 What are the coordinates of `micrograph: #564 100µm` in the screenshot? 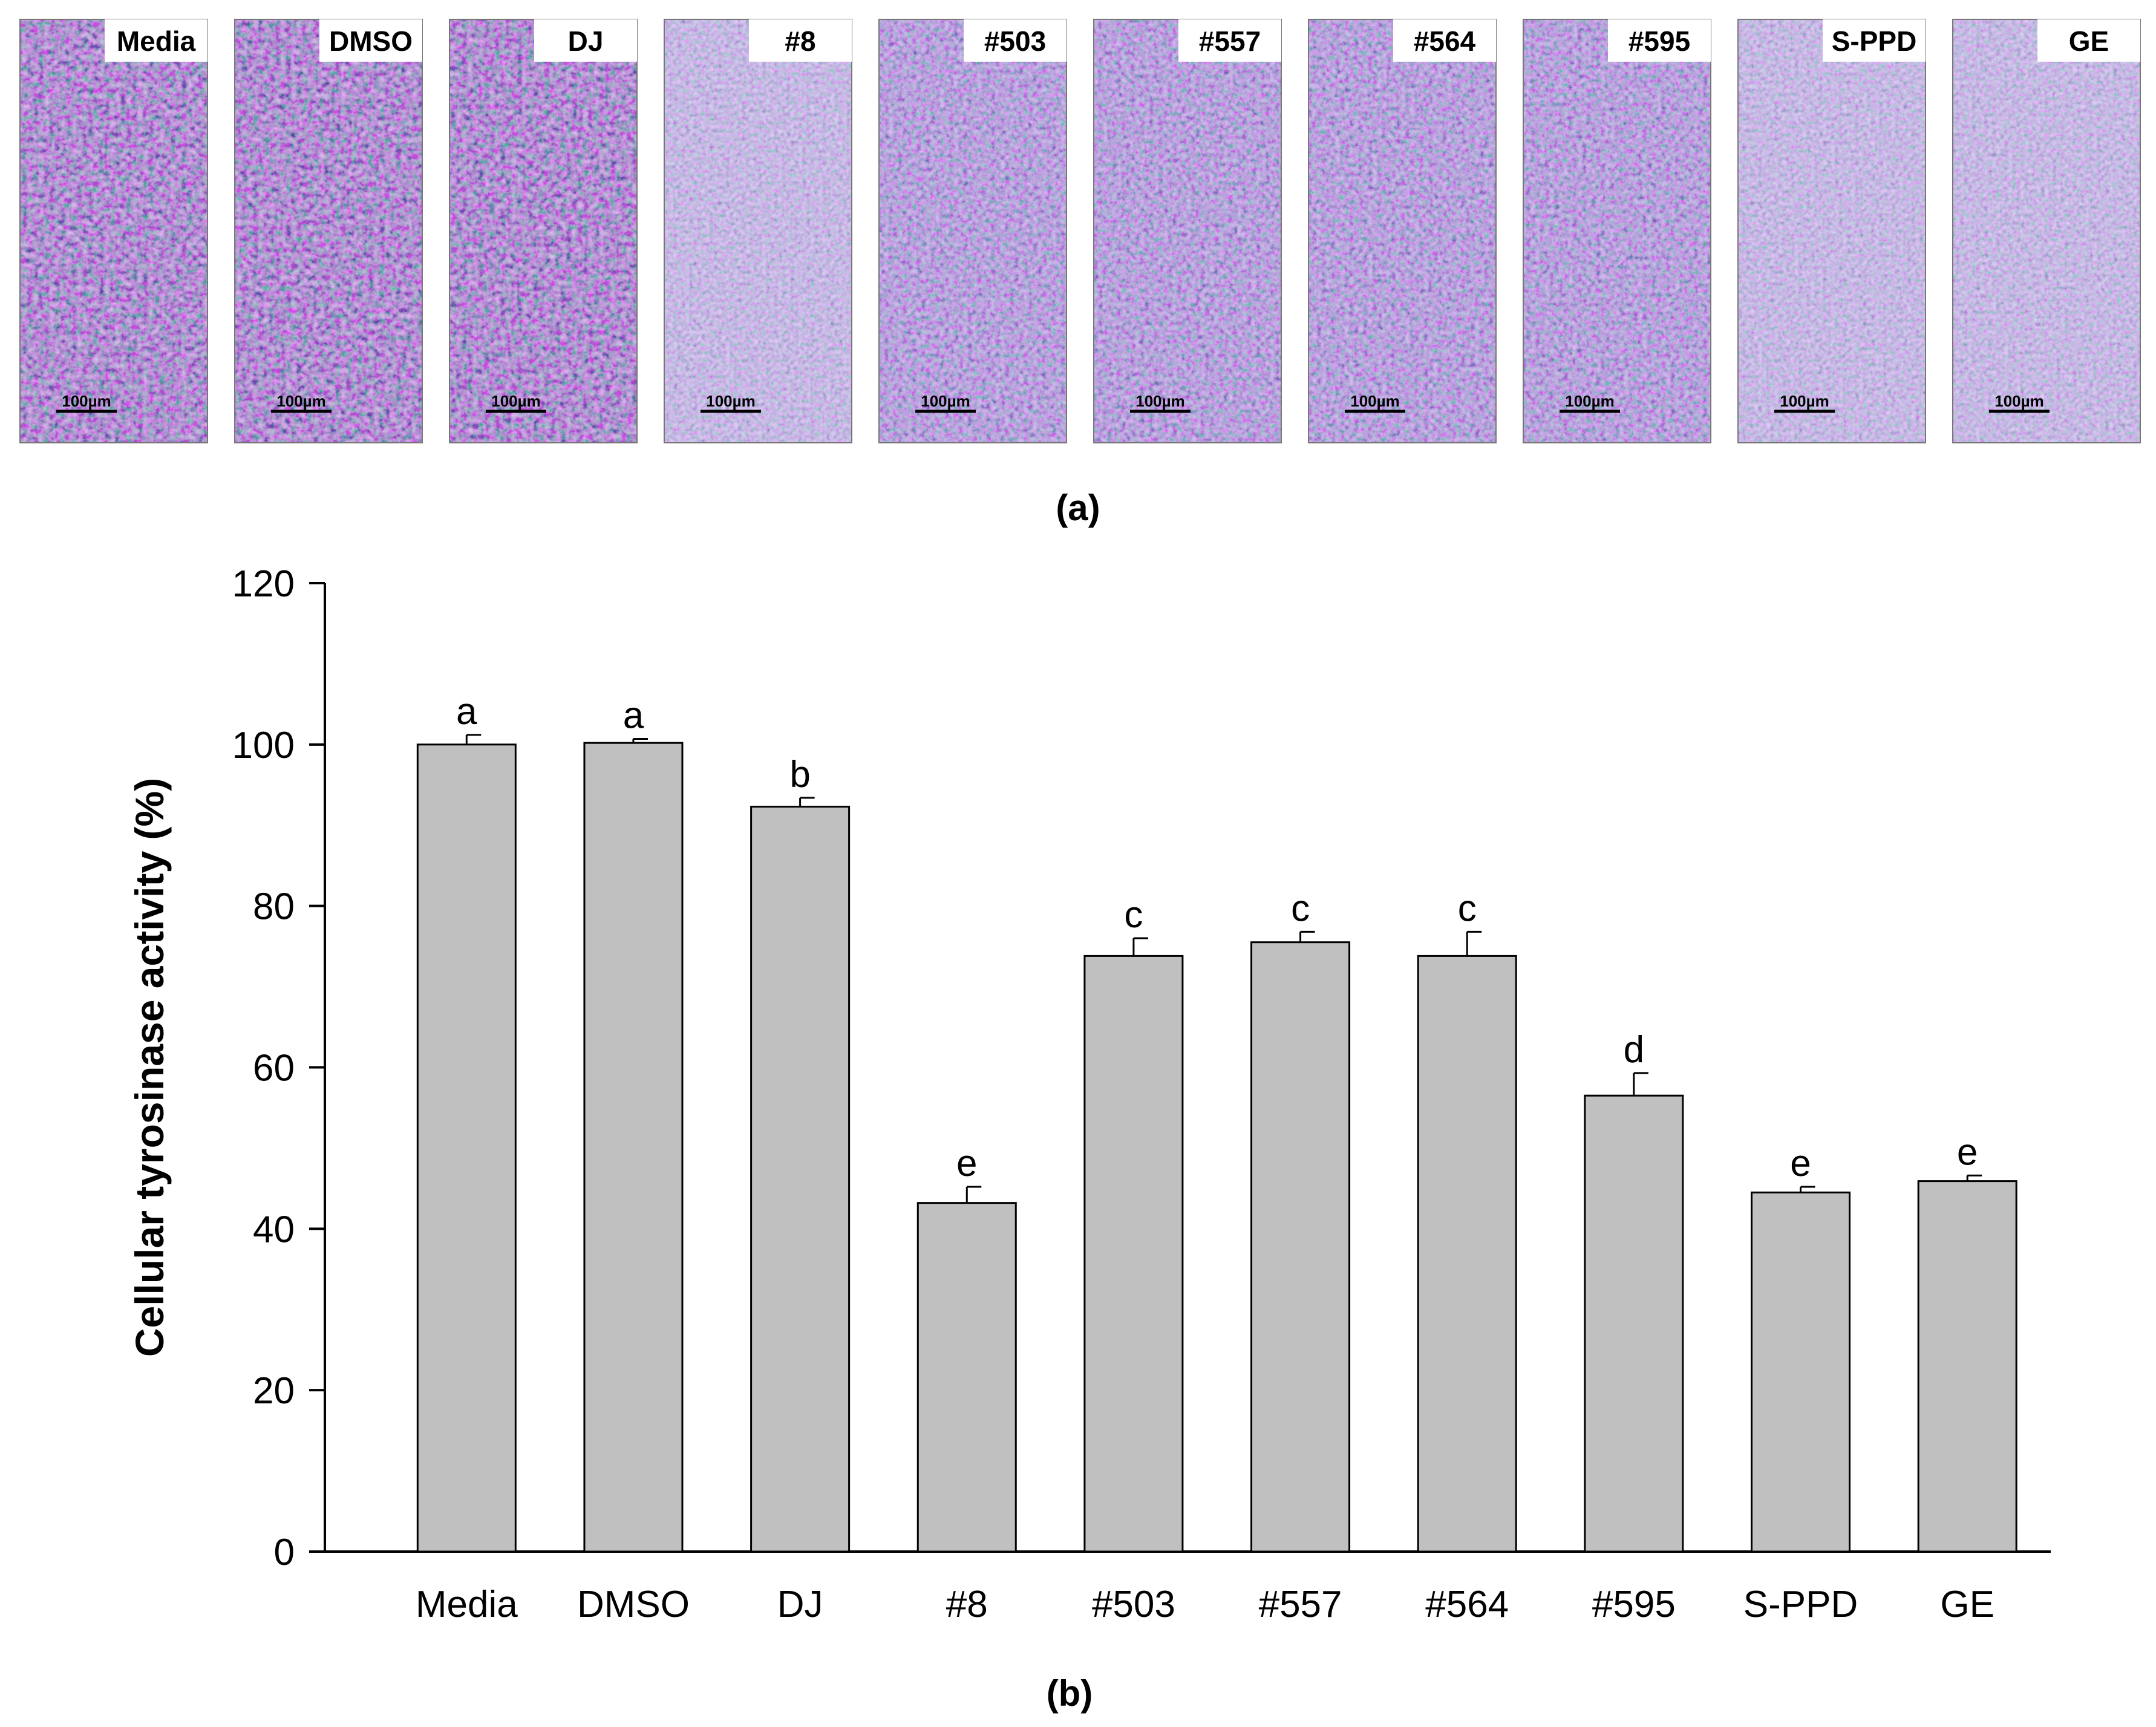 It's located at (1402, 231).